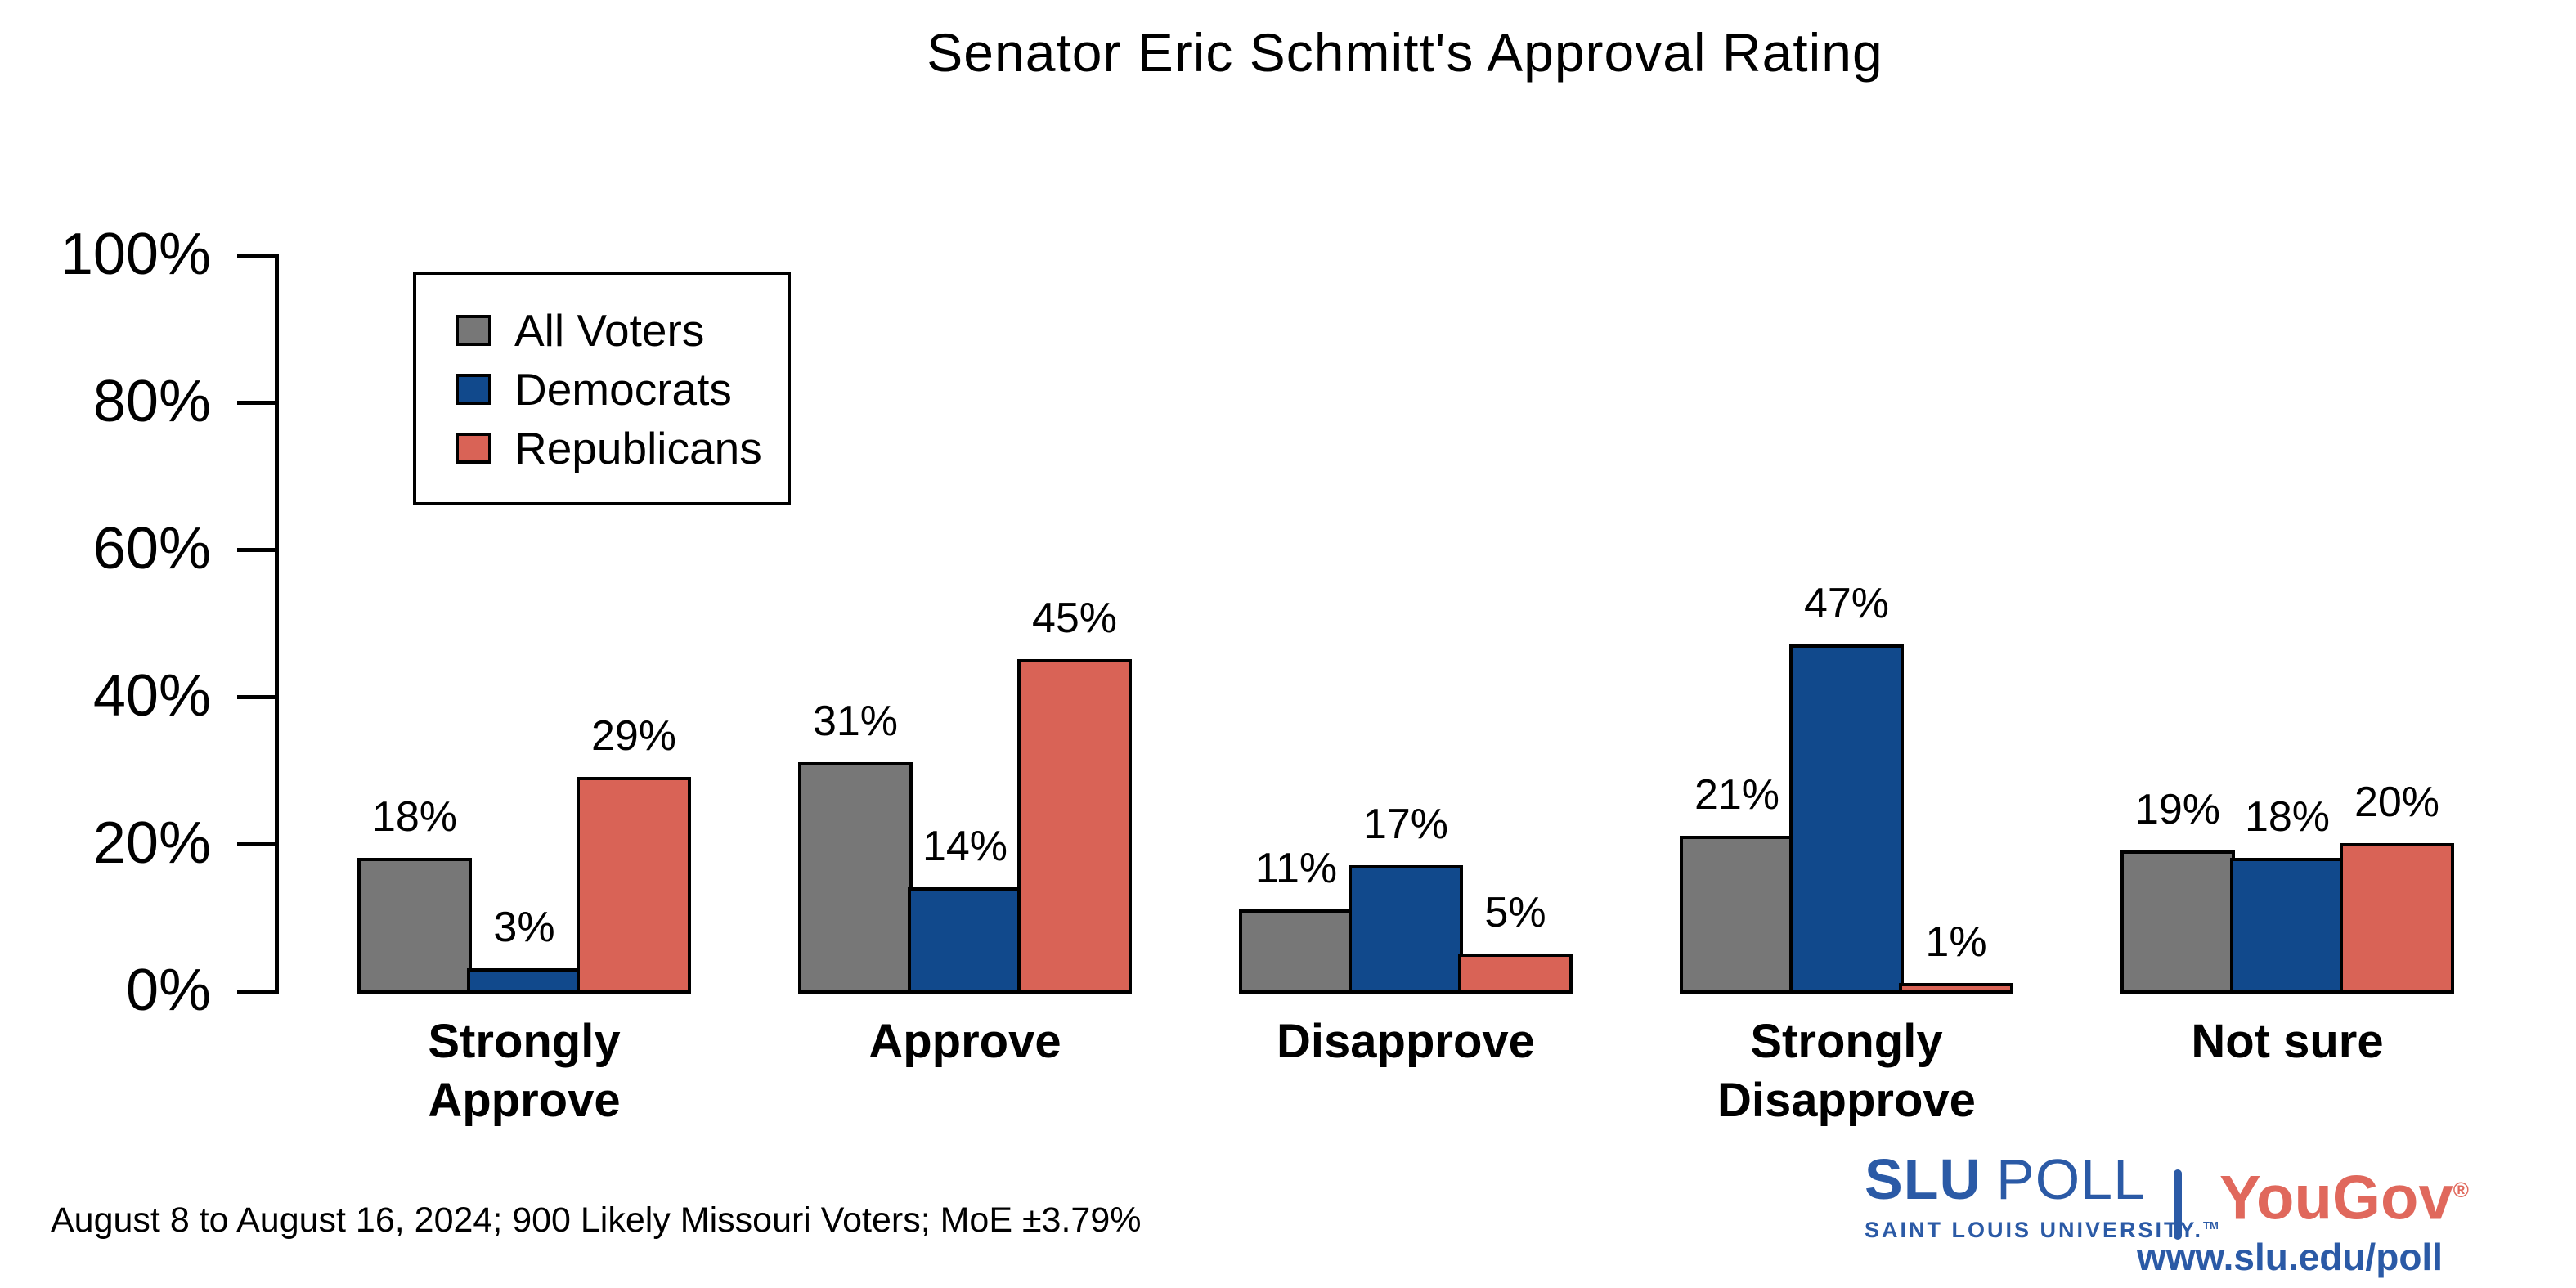 The height and width of the screenshot is (1288, 2576). I want to click on yougov-wordmark: YouGov, so click(2336, 1198).